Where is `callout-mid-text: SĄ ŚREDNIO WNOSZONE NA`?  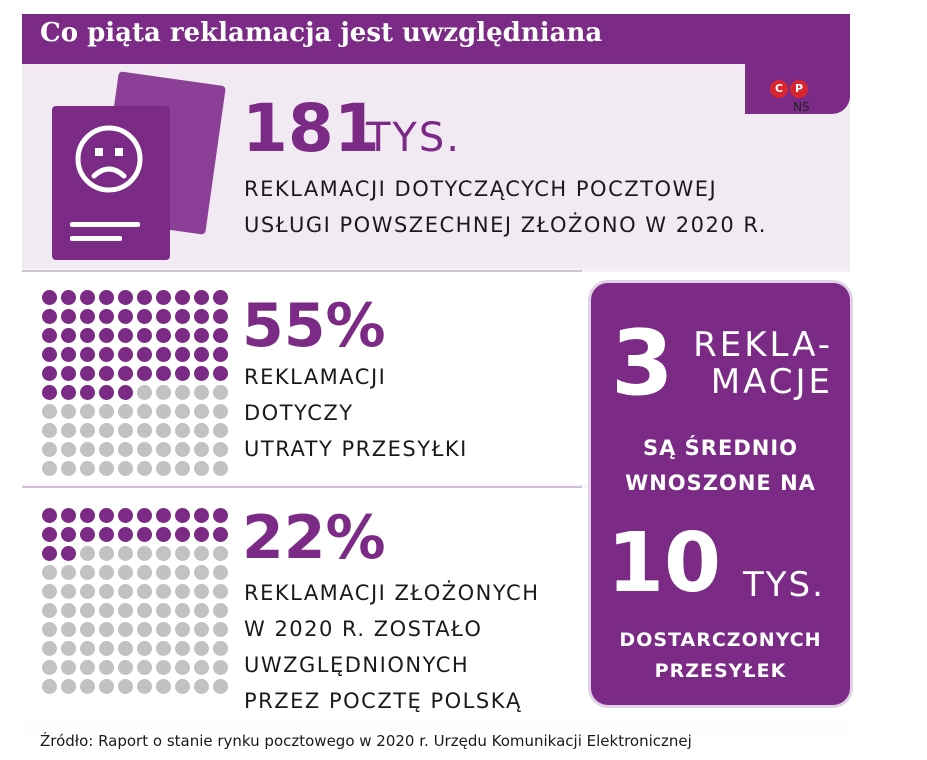
callout-mid-text: SĄ ŚREDNIO WNOSZONE NA is located at coordinates (720, 465).